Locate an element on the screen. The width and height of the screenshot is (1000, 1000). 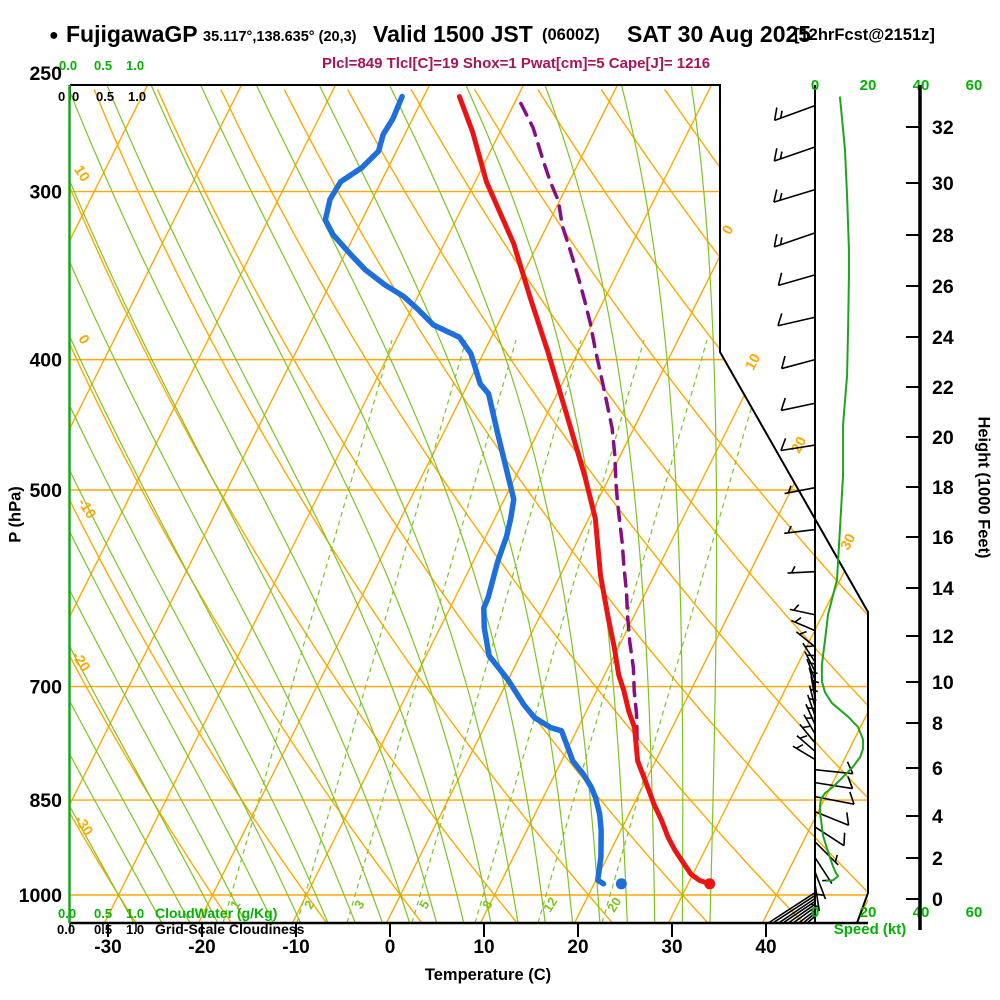
svg-text: 500 is located at coordinates (45, 491).